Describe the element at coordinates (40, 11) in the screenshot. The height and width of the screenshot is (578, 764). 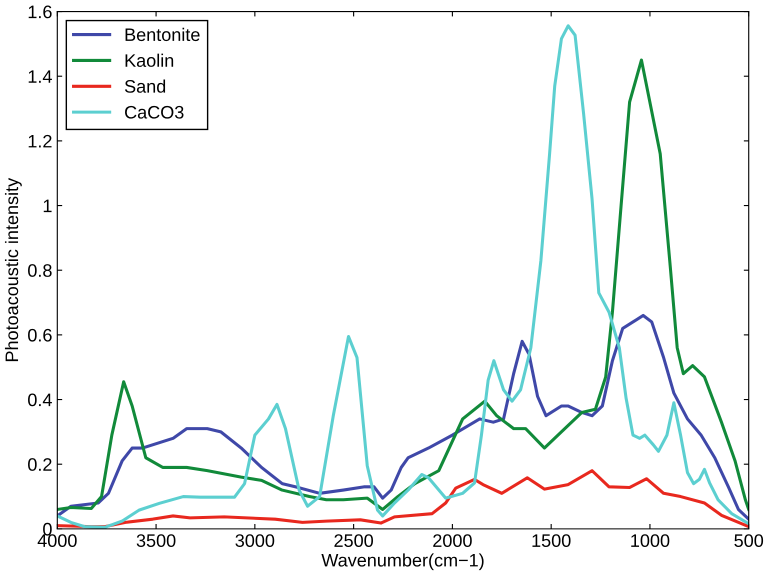
I see `y-tick-label: 1.6` at that location.